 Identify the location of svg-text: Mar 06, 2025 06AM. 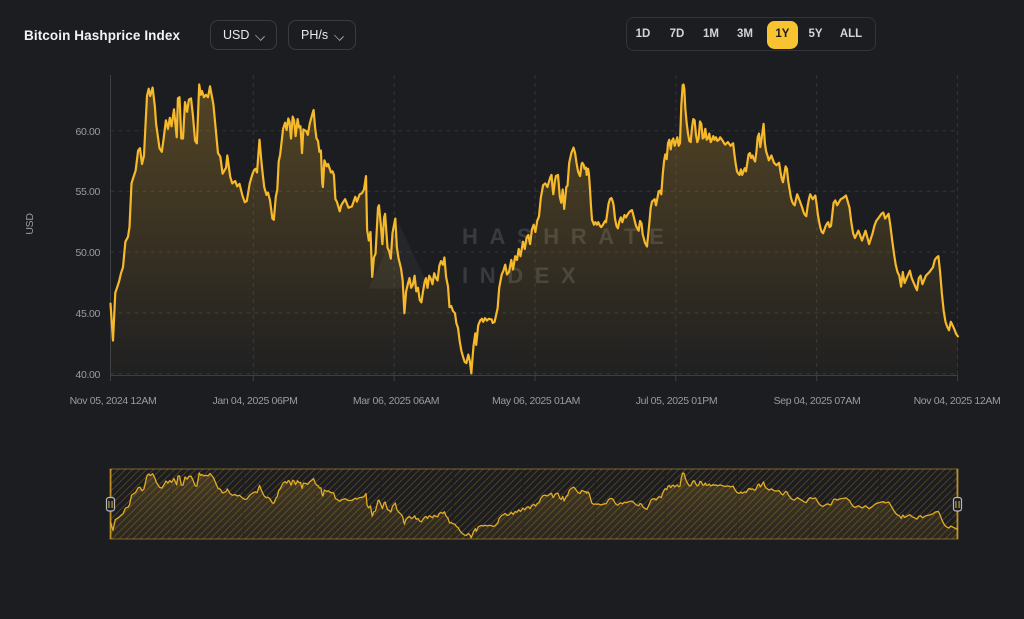
(396, 401).